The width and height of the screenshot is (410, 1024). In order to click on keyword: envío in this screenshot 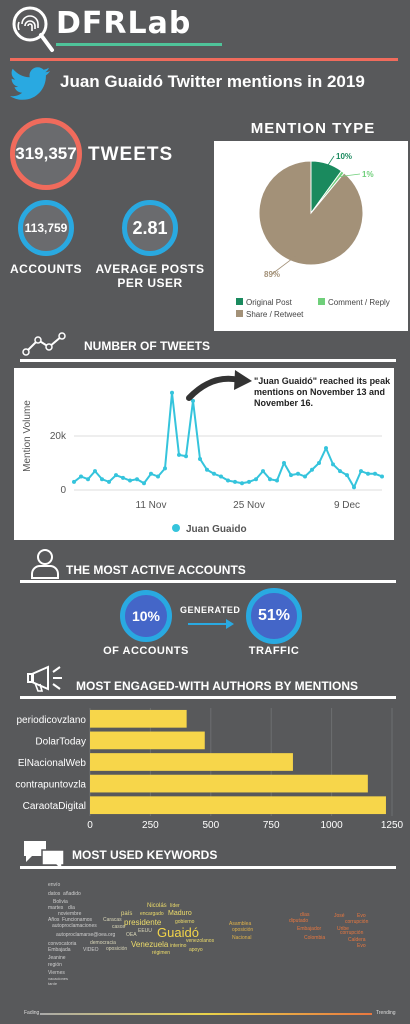, I will do `click(54, 885)`.